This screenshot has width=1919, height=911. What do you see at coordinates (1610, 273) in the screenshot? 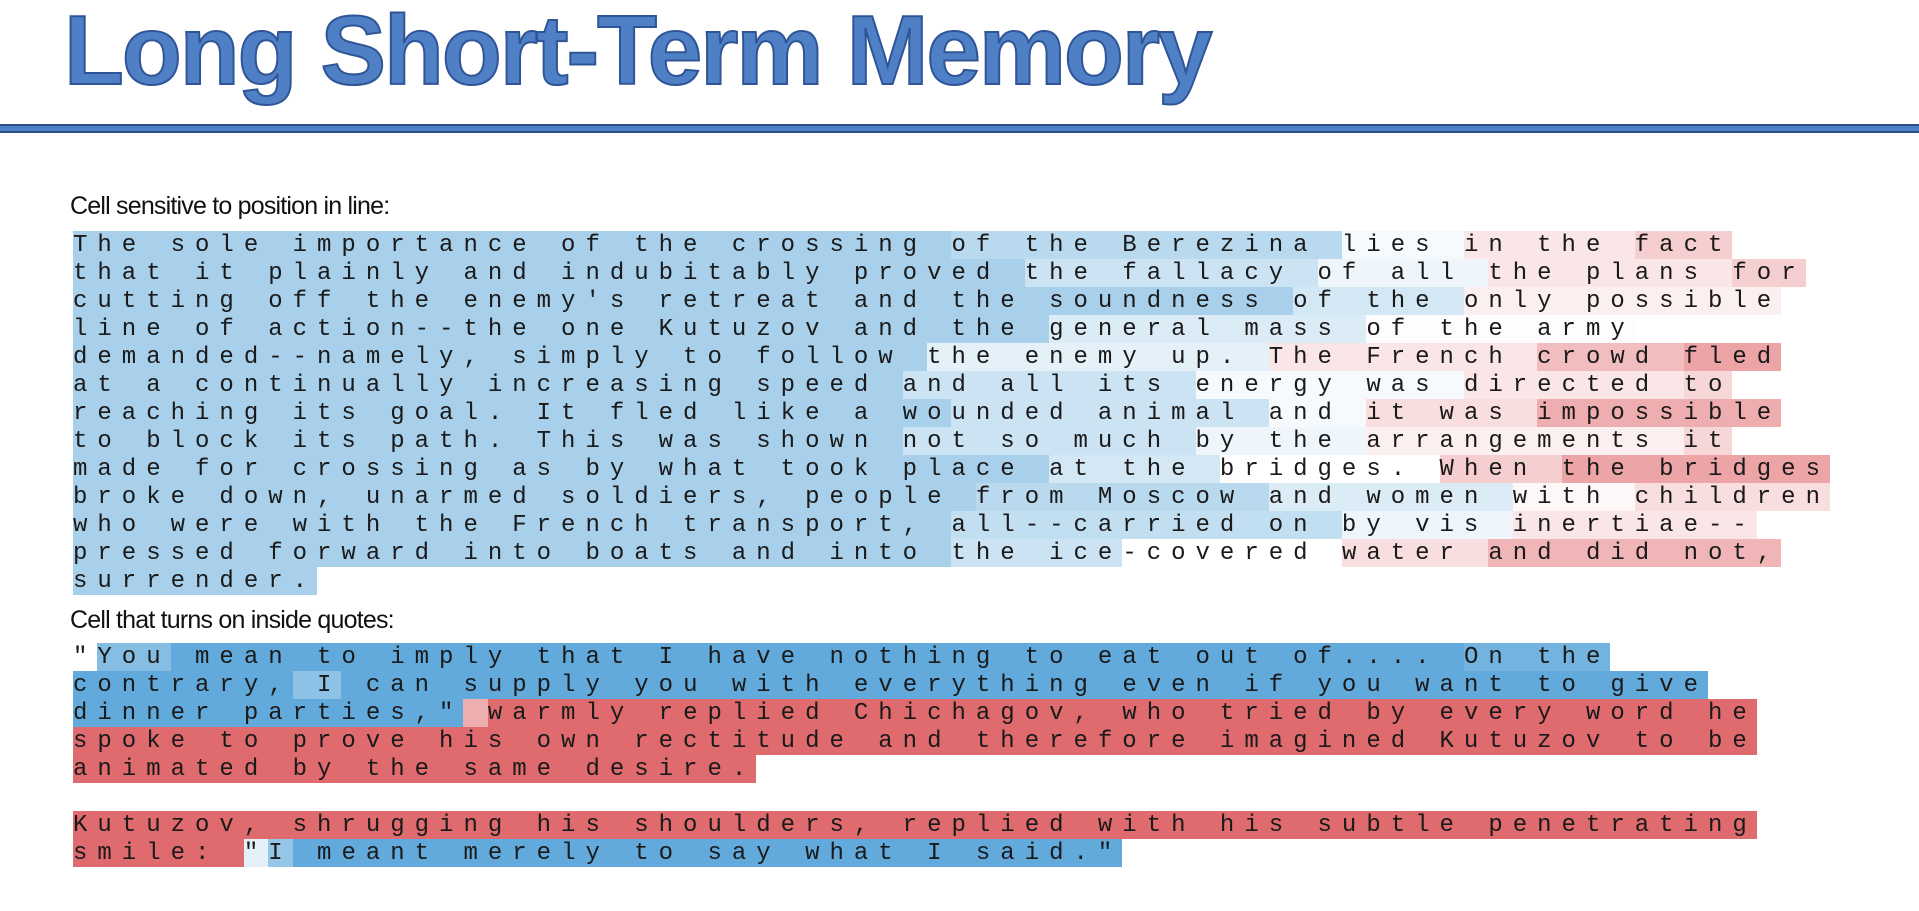
I see `activation-segment: the plans` at bounding box center [1610, 273].